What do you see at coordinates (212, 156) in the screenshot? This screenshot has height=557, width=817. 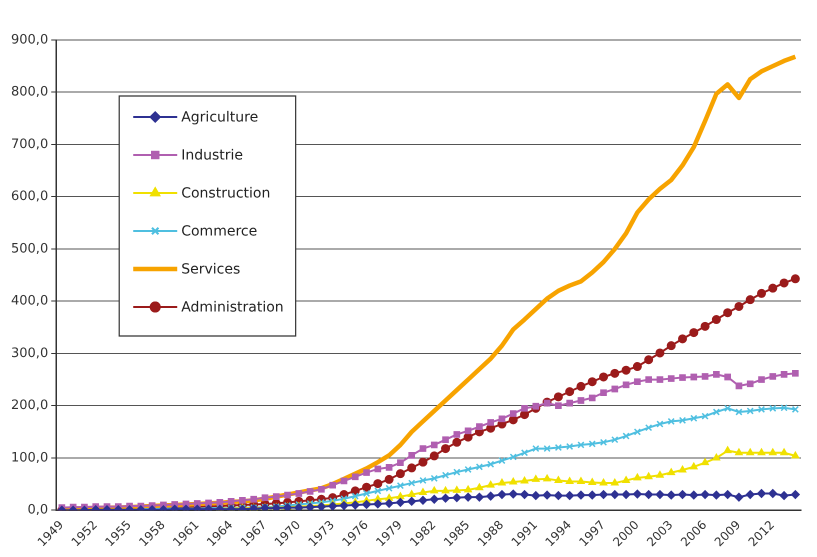 I see `legend-label: Industrie` at bounding box center [212, 156].